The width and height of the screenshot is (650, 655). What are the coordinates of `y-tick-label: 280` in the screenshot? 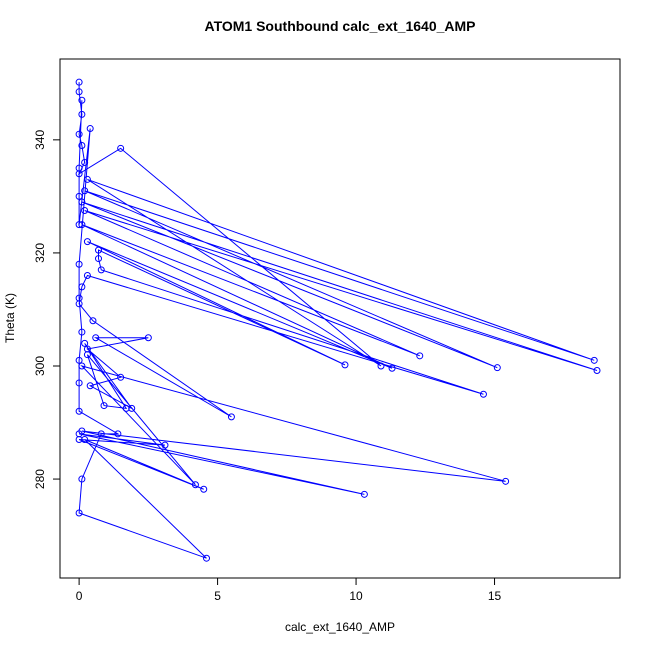 It's located at (40, 479).